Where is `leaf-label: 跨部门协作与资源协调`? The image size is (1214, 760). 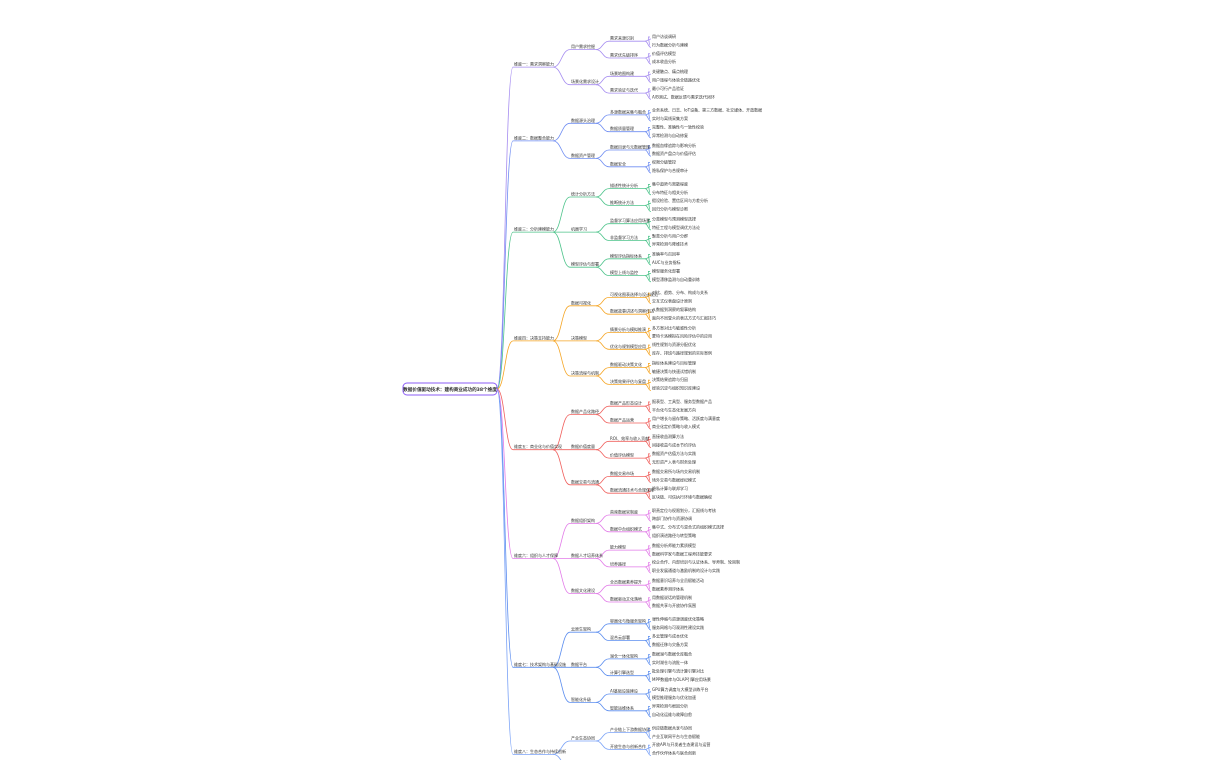
leaf-label: 跨部门协作与资源协调 is located at coordinates (672, 518).